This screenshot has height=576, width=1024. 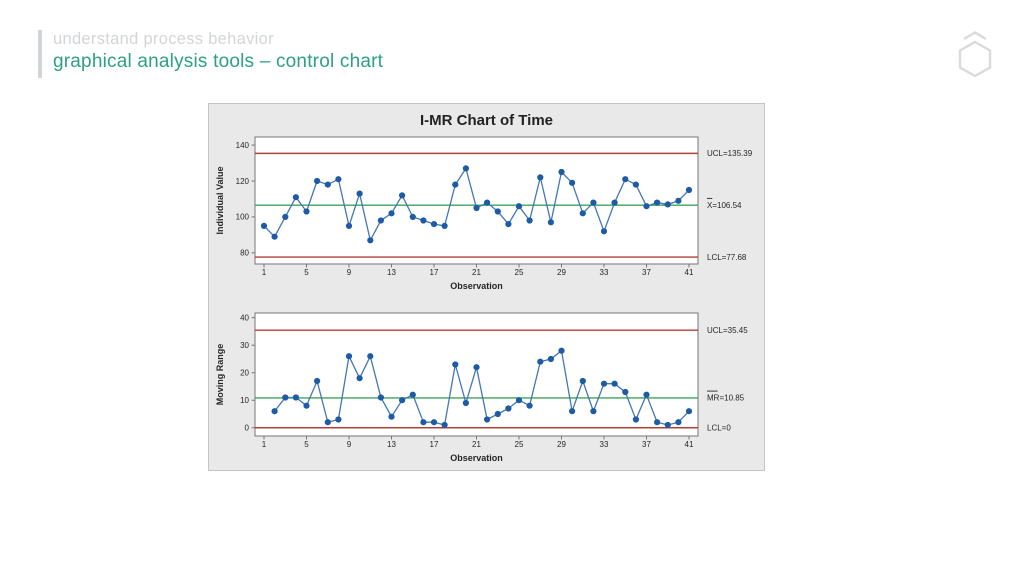 What do you see at coordinates (244, 317) in the screenshot?
I see `y-tick-label: 40` at bounding box center [244, 317].